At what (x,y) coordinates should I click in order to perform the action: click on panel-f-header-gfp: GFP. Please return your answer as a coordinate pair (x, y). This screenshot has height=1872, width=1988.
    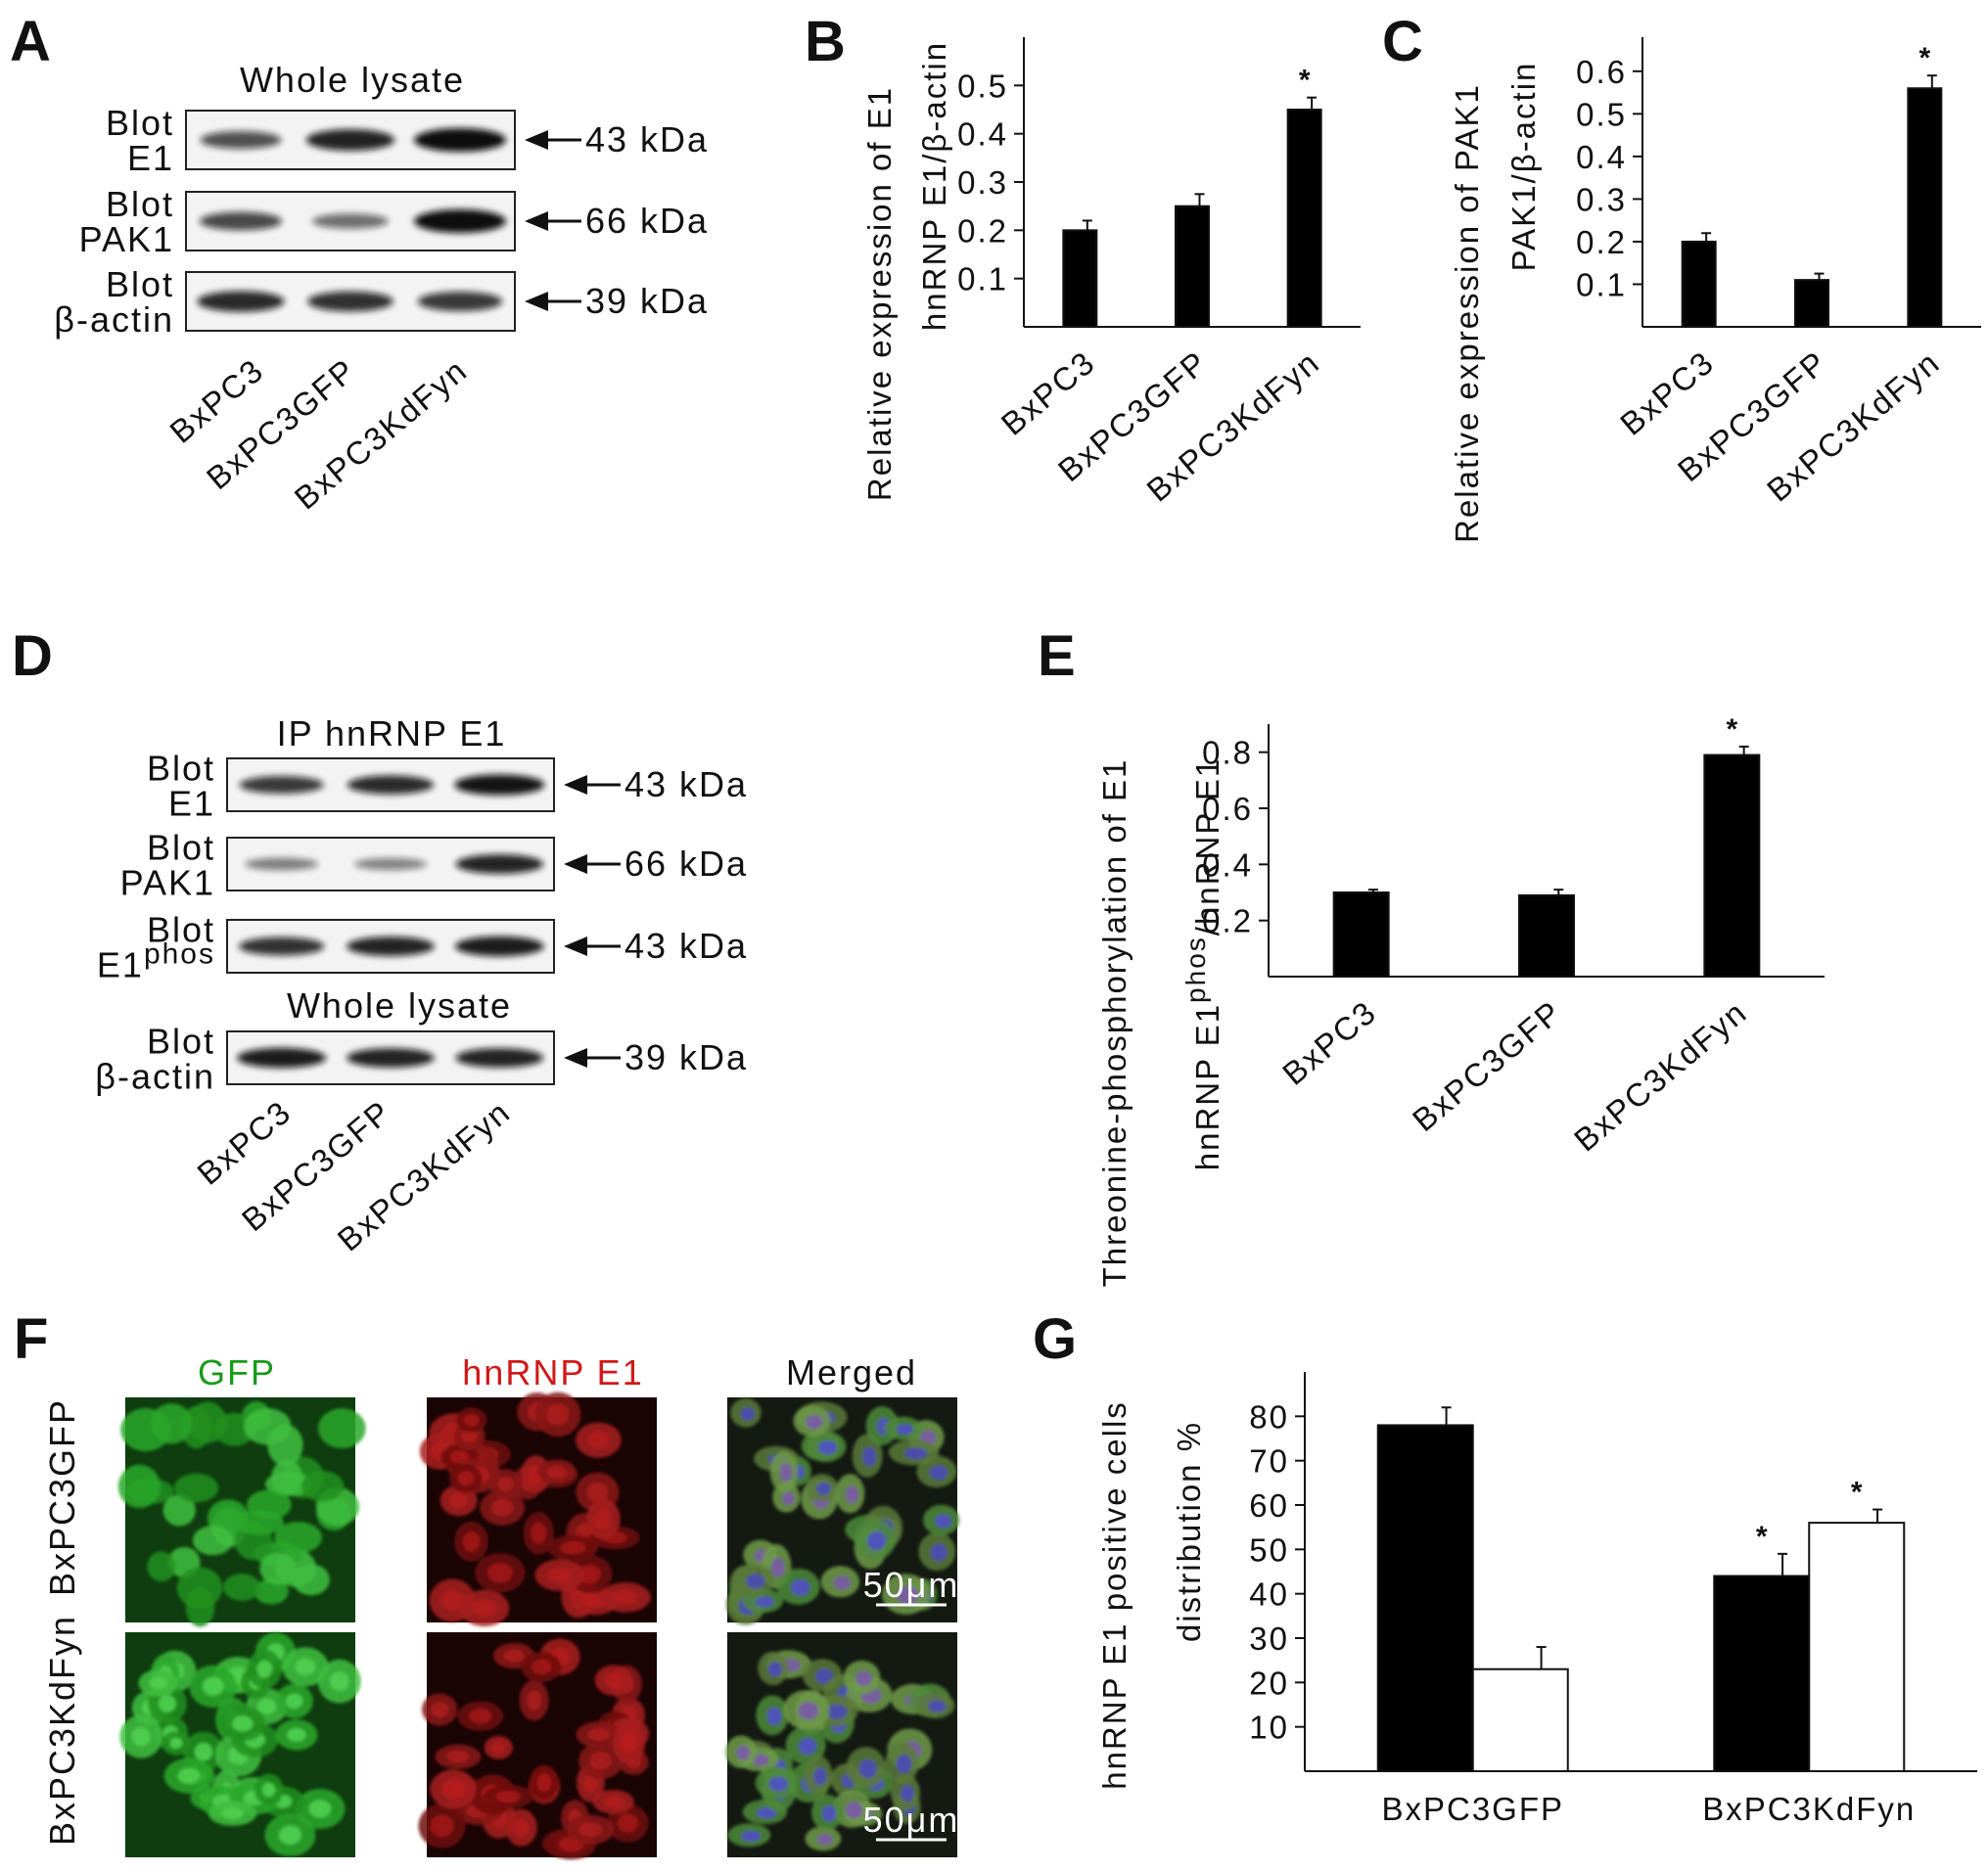
    Looking at the image, I should click on (237, 1372).